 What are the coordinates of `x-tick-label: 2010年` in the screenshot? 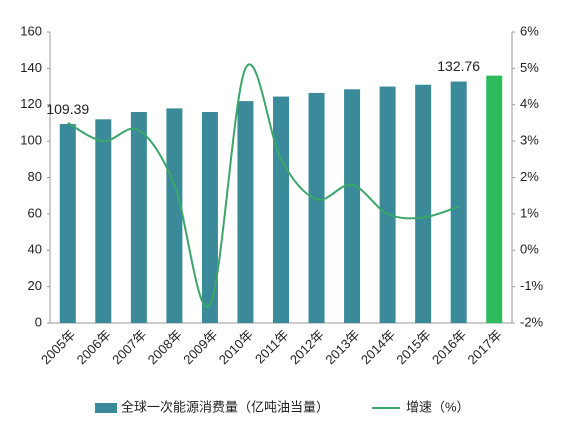 It's located at (236, 347).